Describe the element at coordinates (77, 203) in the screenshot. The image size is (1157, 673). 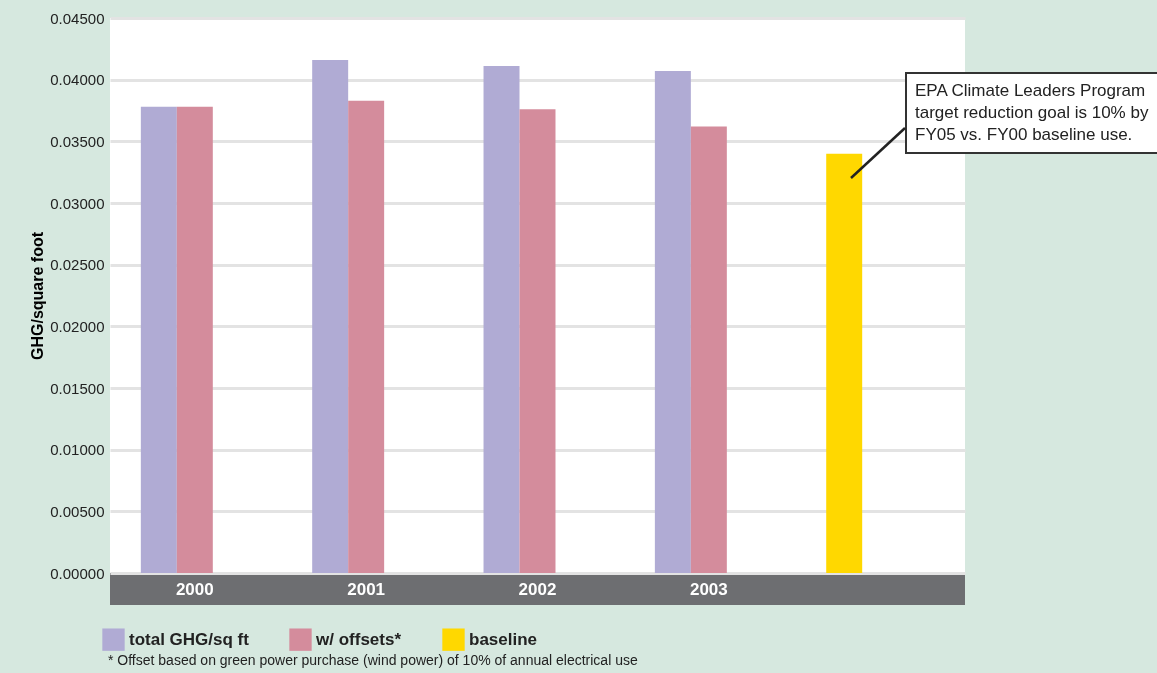
I see `y-tick-label: 0.03000` at that location.